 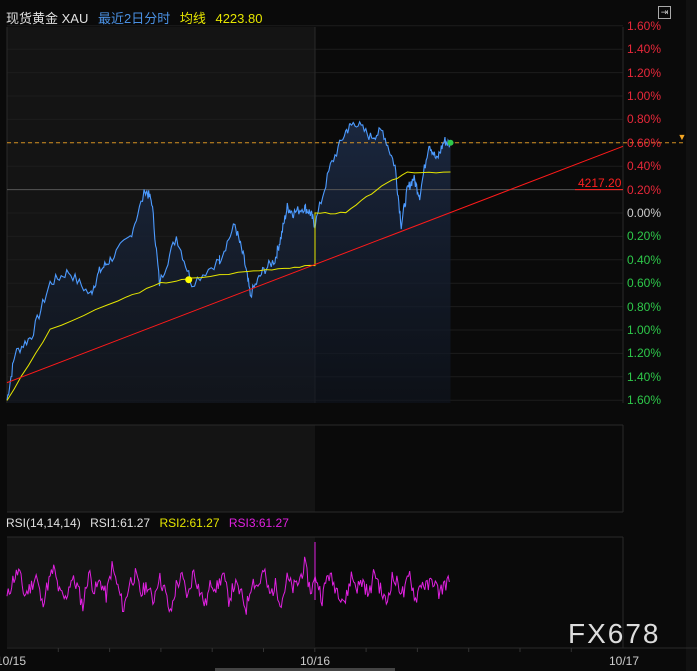 I want to click on watermark-logo: FX678, so click(x=614, y=633).